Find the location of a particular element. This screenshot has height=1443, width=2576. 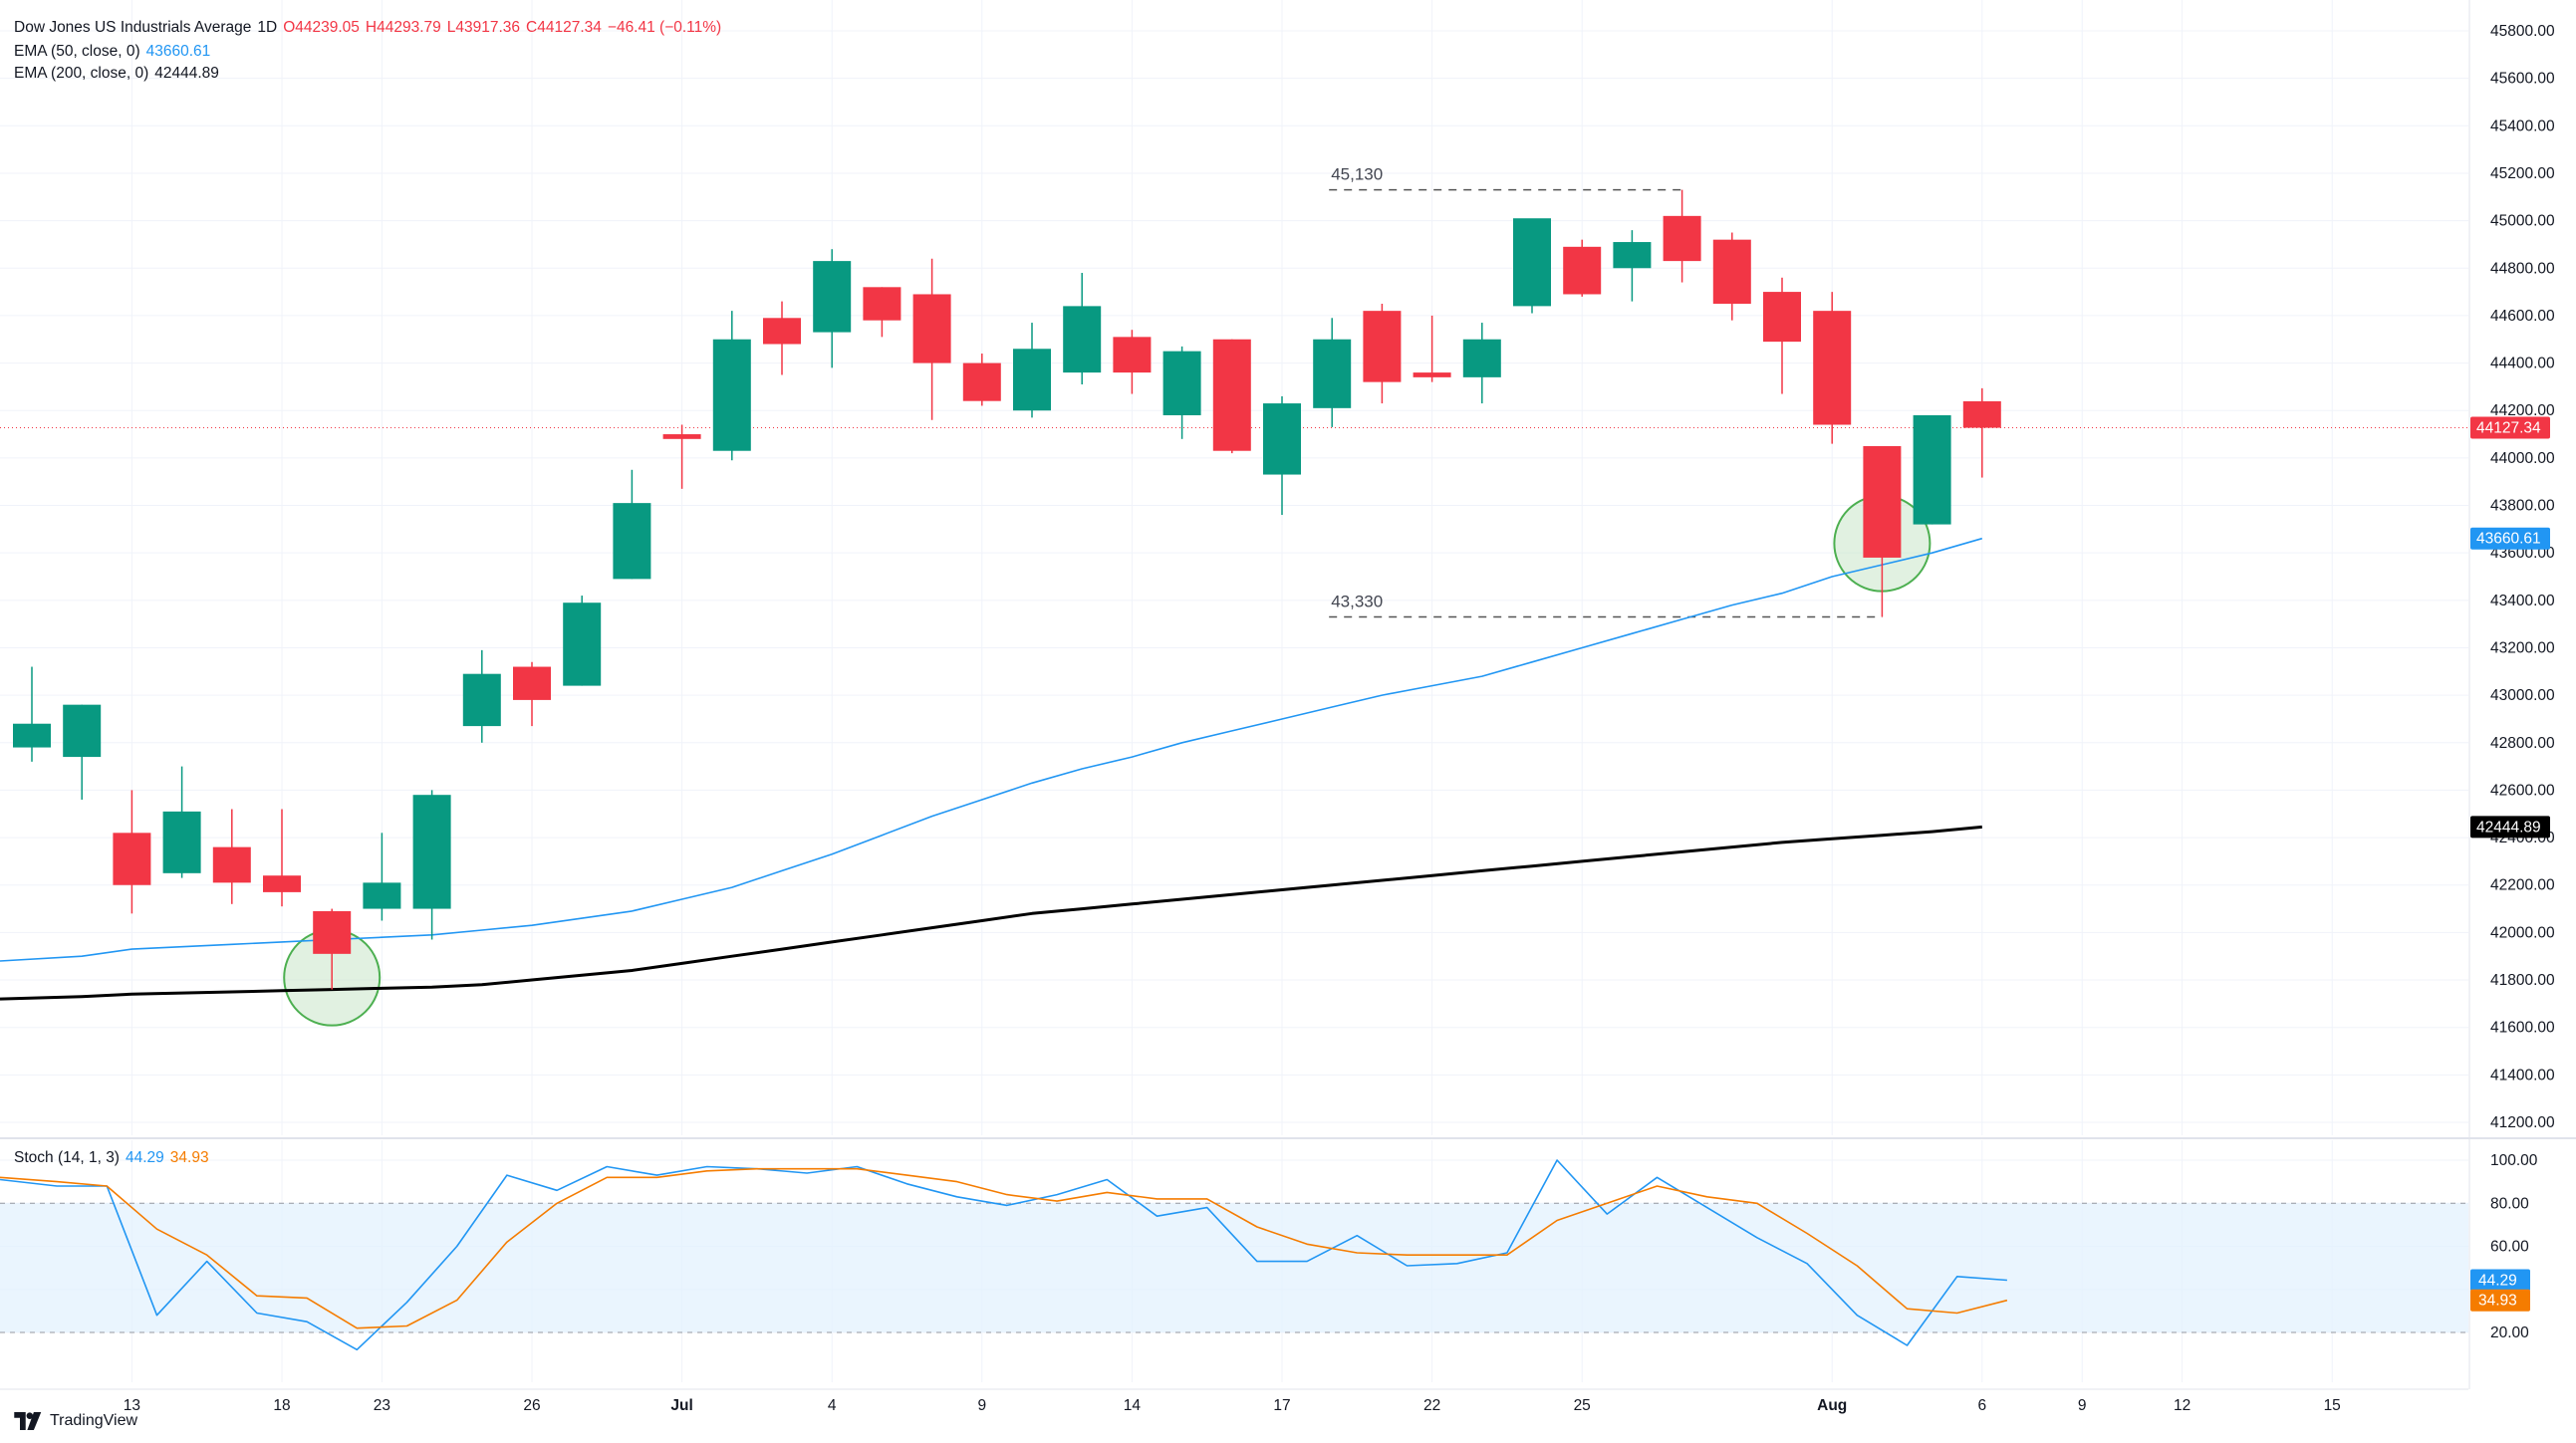

price-tick-label: 44200.00 is located at coordinates (2522, 410).